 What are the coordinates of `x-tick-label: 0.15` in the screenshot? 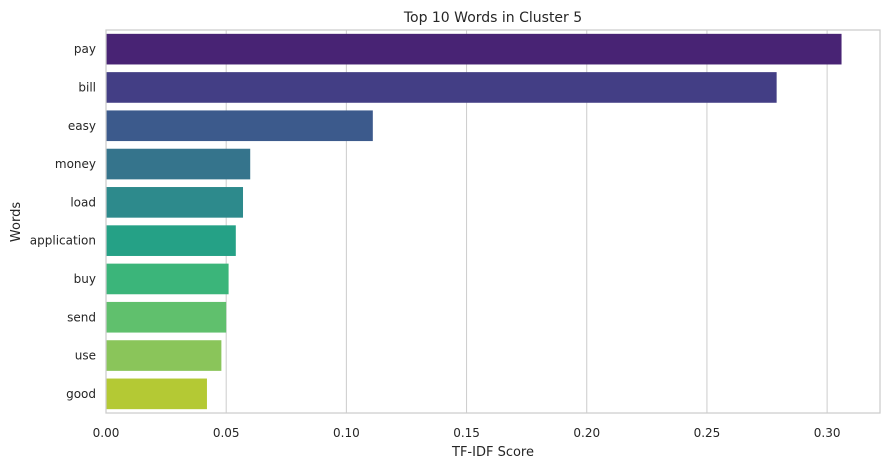 It's located at (466, 433).